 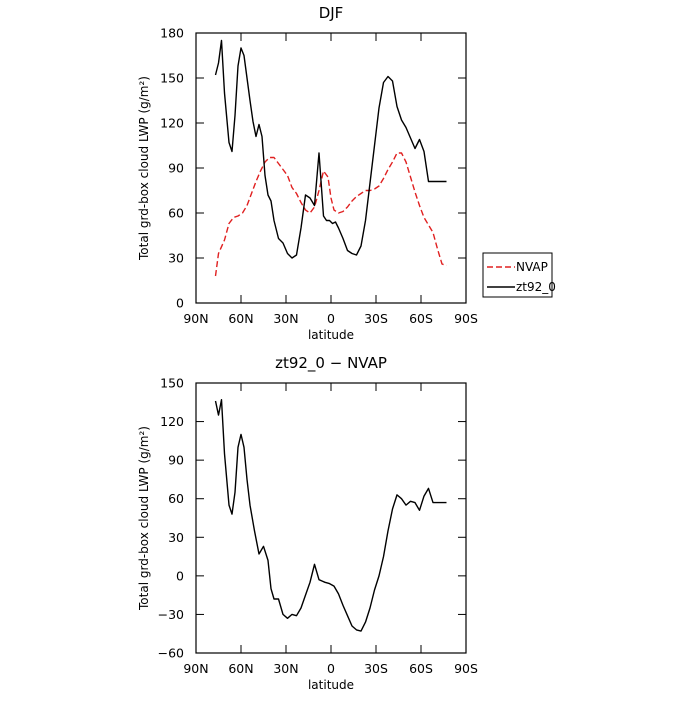 What do you see at coordinates (171, 614) in the screenshot?
I see `y-tick-label: −30` at bounding box center [171, 614].